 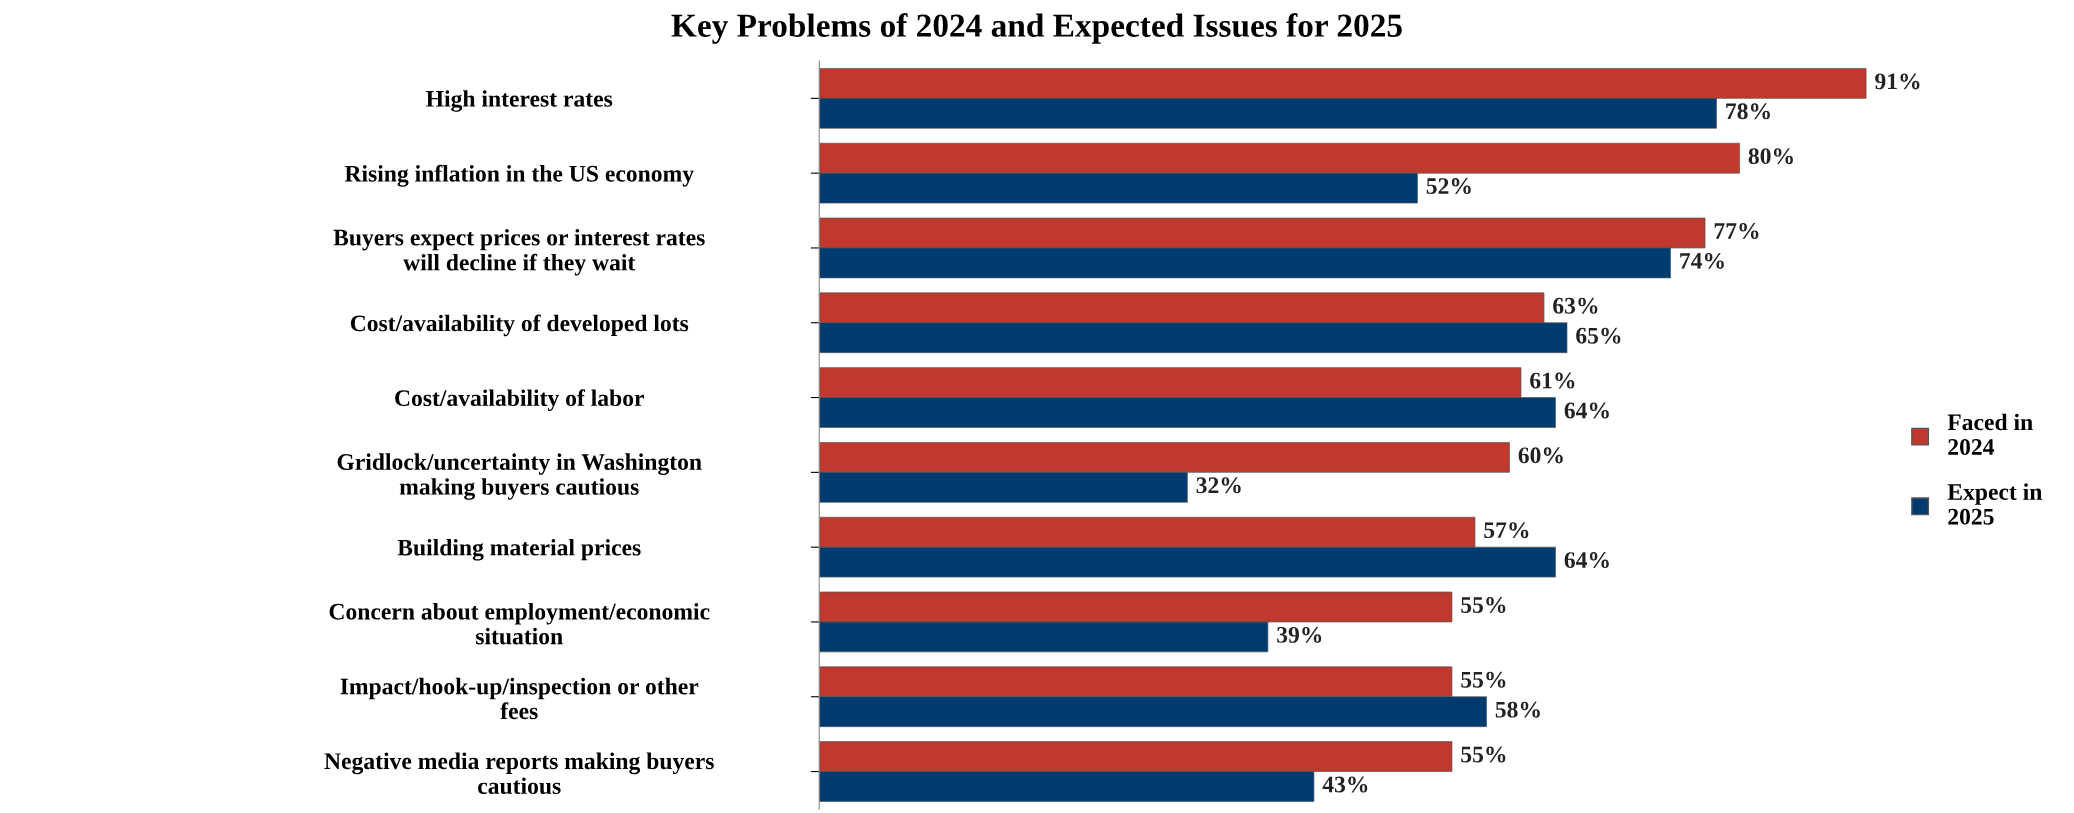 I want to click on y-tick-label: Concern about employment/economic situation, so click(x=519, y=624).